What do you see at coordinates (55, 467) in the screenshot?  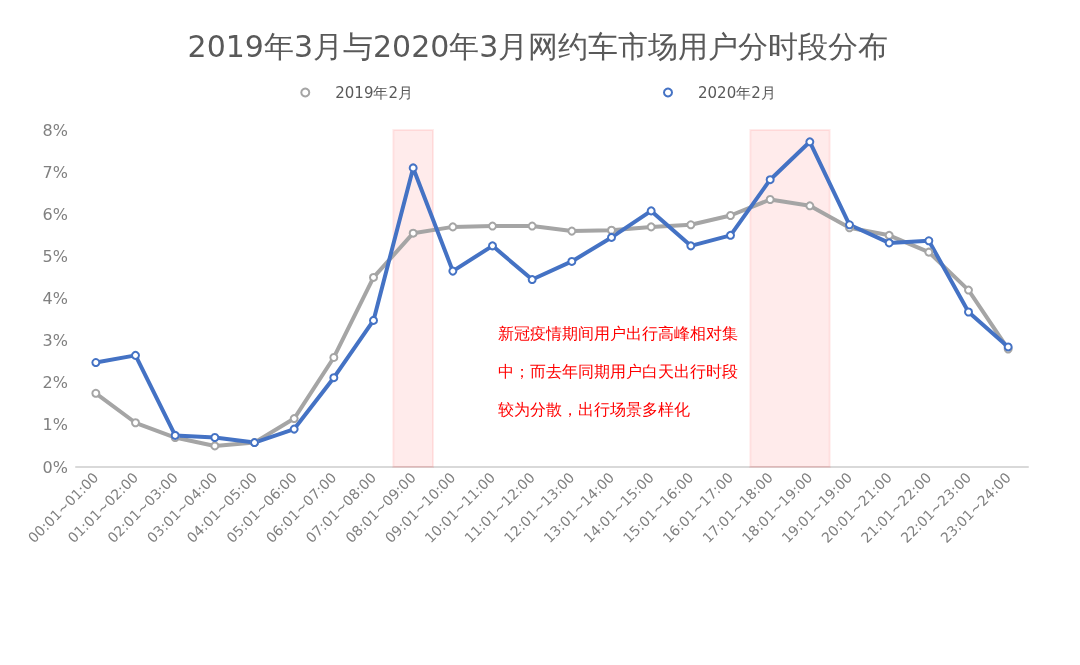 I see `y-tick-label: 0%` at bounding box center [55, 467].